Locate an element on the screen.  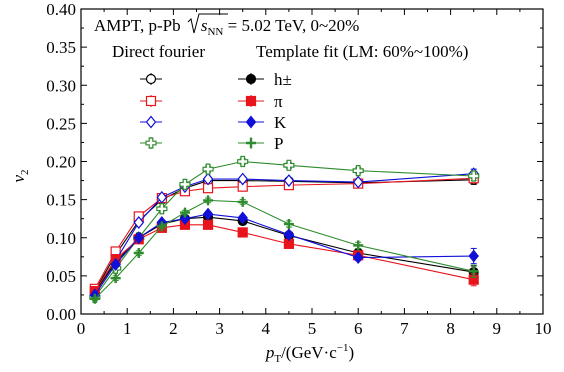
chart-title: AMPT, p-Pb sNN = 5.02 TeV, 0~20% is located at coordinates (226, 27).